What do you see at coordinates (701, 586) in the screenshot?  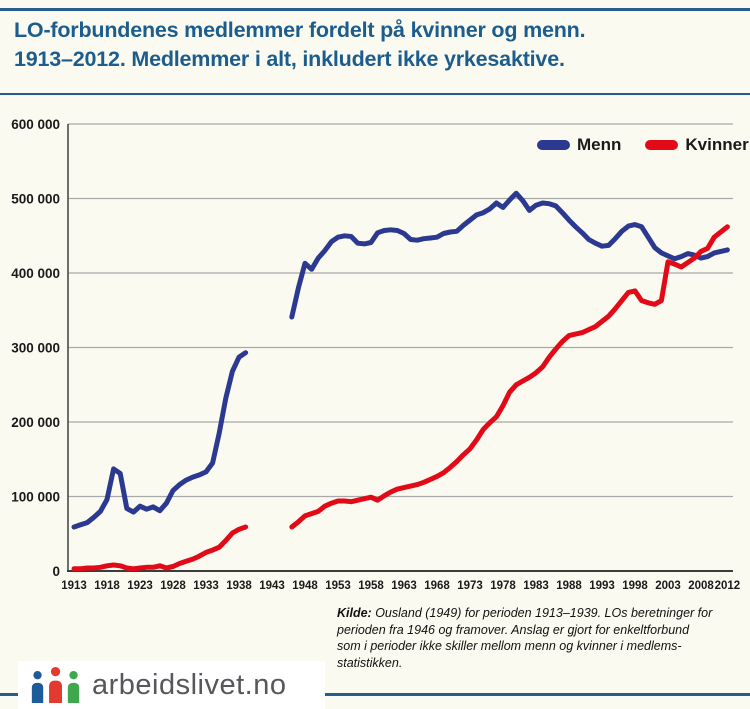 I see `svg-text: 2008` at bounding box center [701, 586].